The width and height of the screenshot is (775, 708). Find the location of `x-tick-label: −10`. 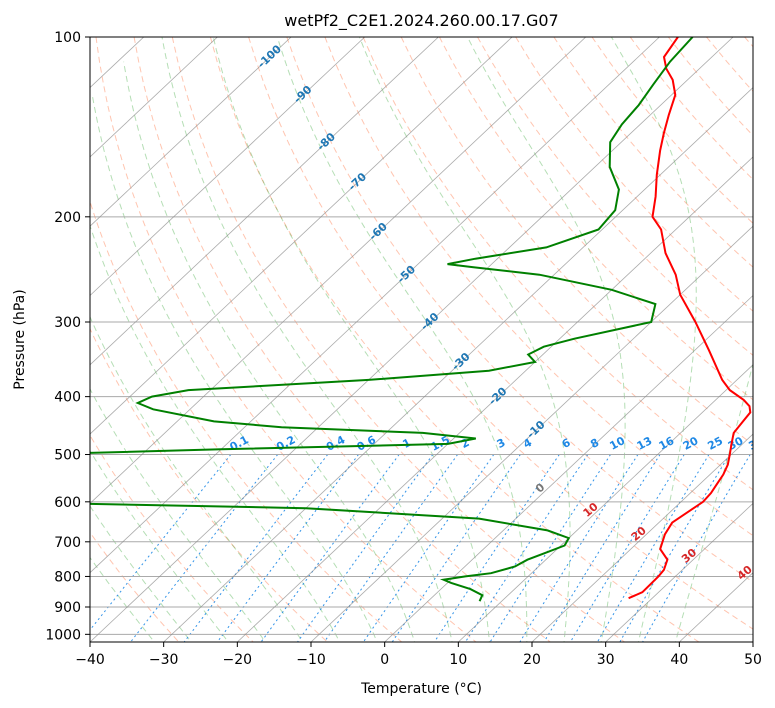

x-tick-label: −10 is located at coordinates (311, 660).